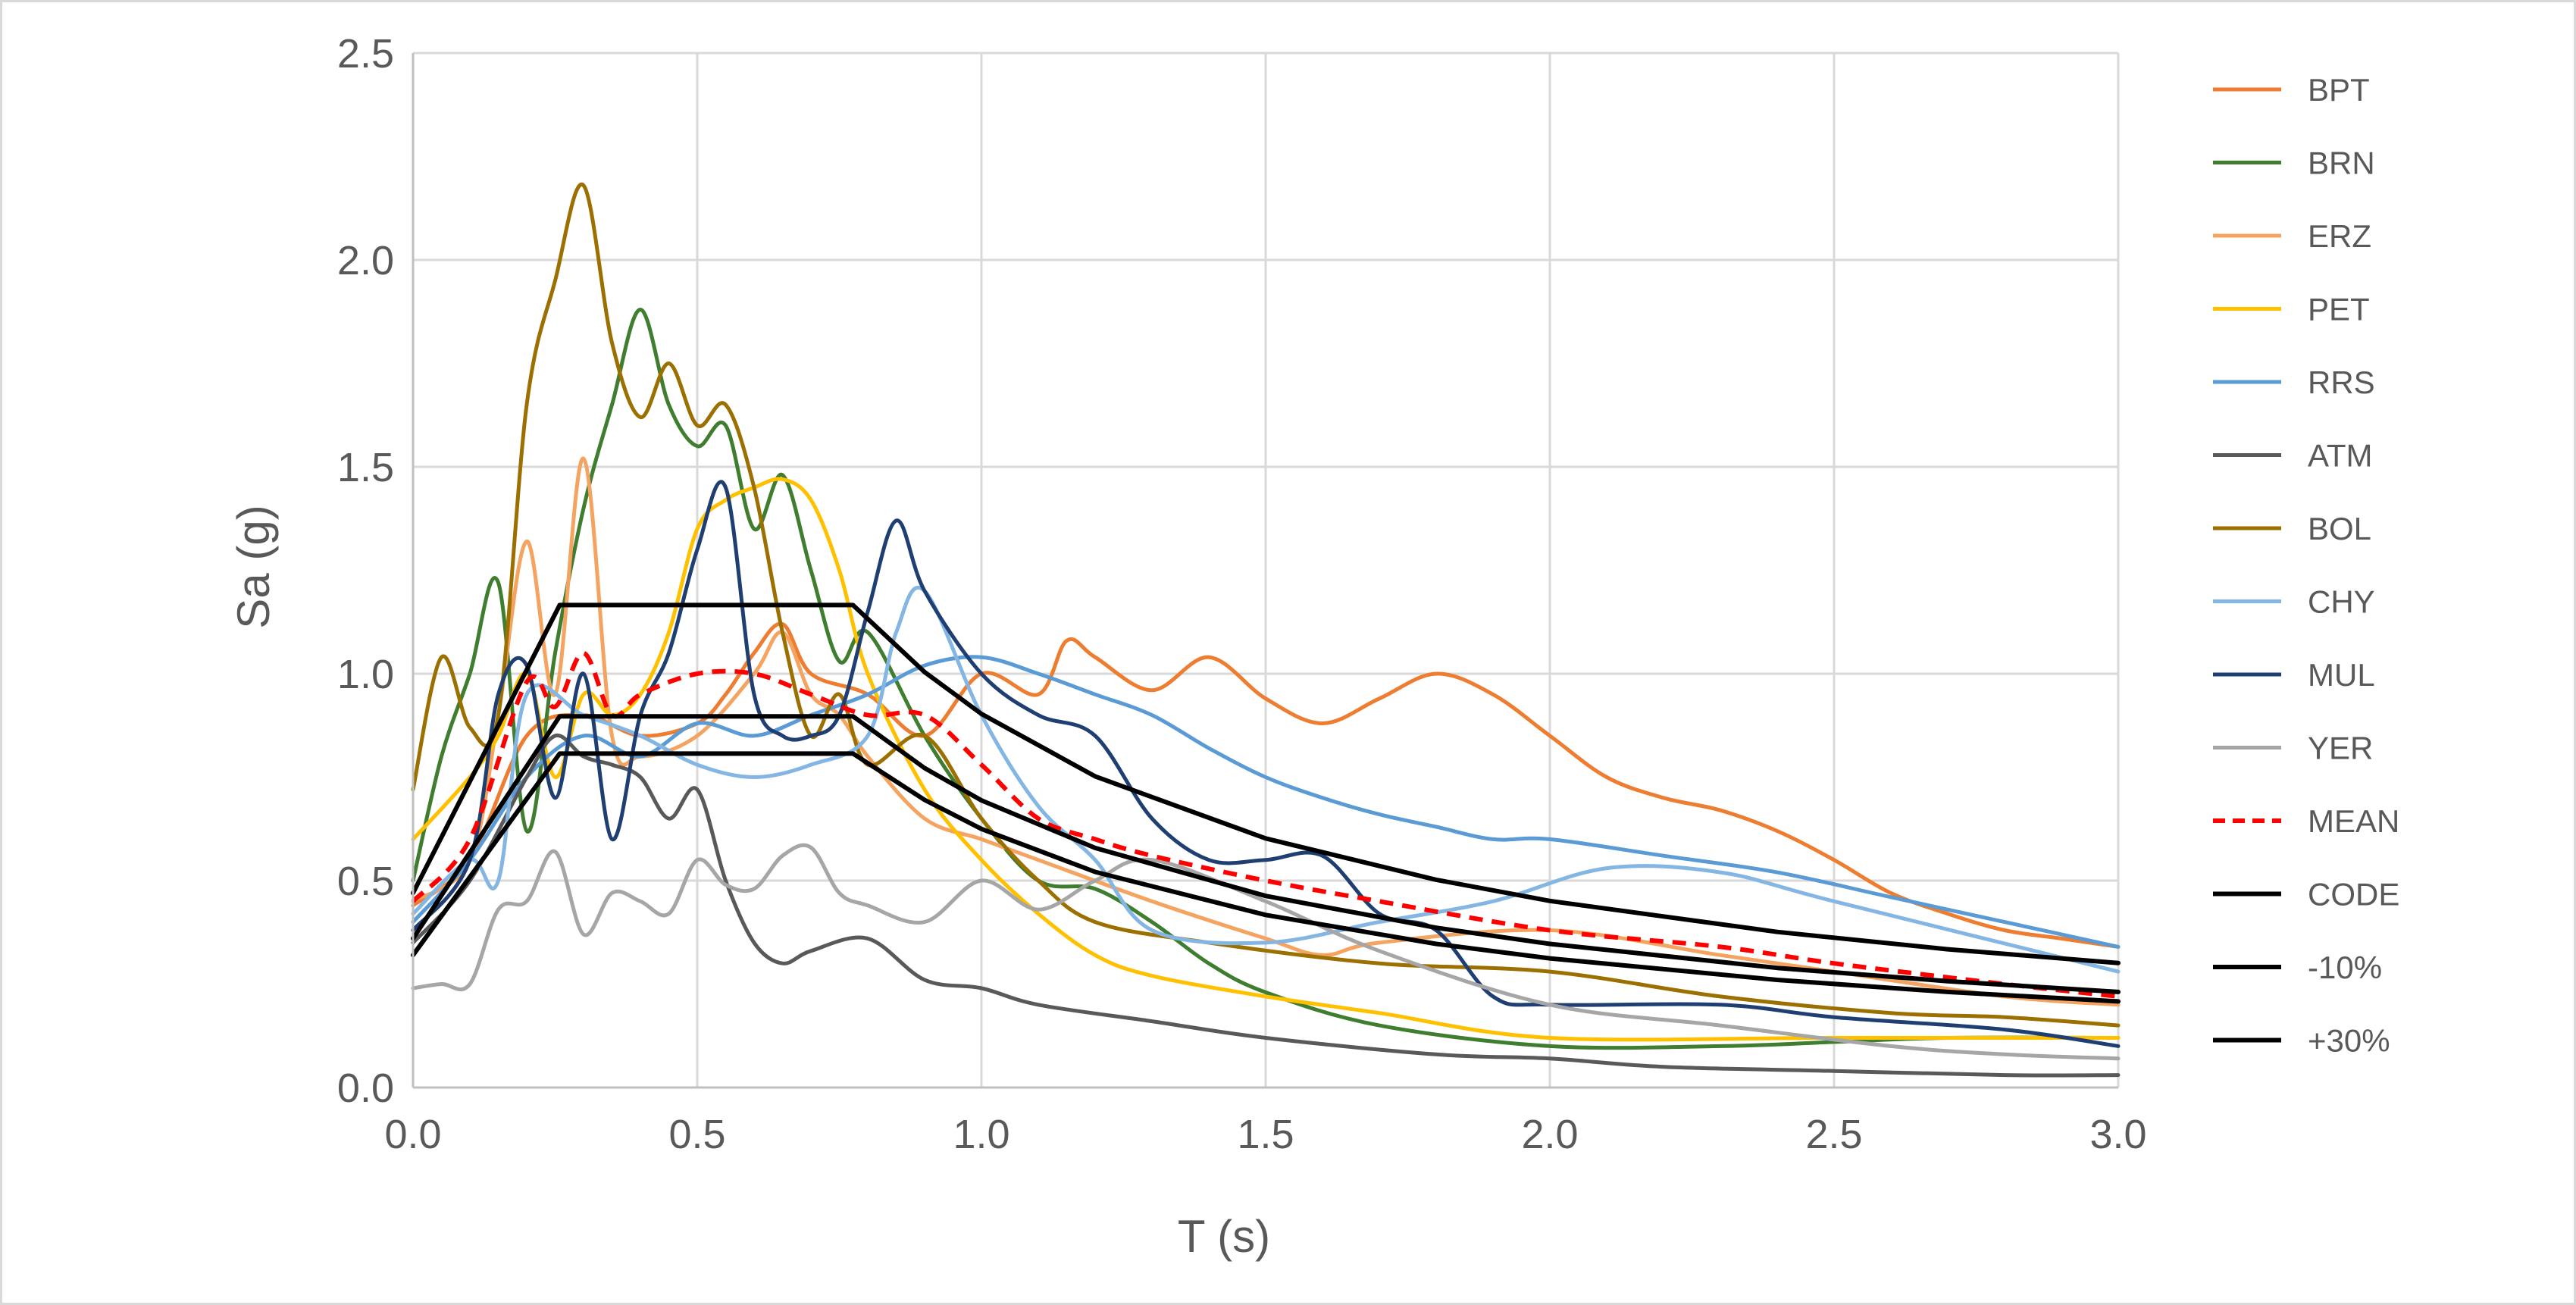 The image size is (2576, 1305). Describe the element at coordinates (2345, 967) in the screenshot. I see `legend-label: -10%` at that location.